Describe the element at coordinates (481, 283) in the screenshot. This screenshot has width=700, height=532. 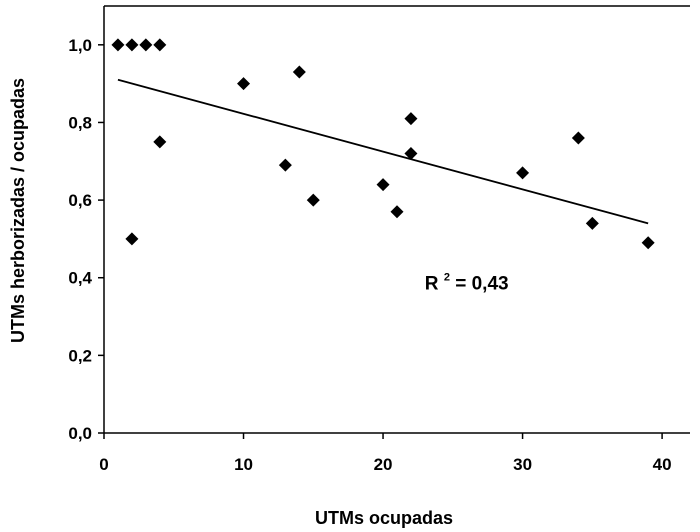
I see `r-squared-value: = 0,43` at that location.